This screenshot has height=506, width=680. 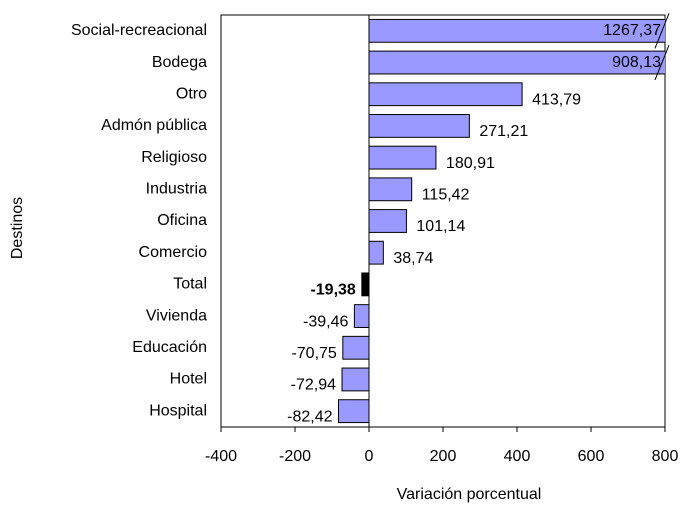 What do you see at coordinates (503, 131) in the screenshot?
I see `value-label: 271,21` at bounding box center [503, 131].